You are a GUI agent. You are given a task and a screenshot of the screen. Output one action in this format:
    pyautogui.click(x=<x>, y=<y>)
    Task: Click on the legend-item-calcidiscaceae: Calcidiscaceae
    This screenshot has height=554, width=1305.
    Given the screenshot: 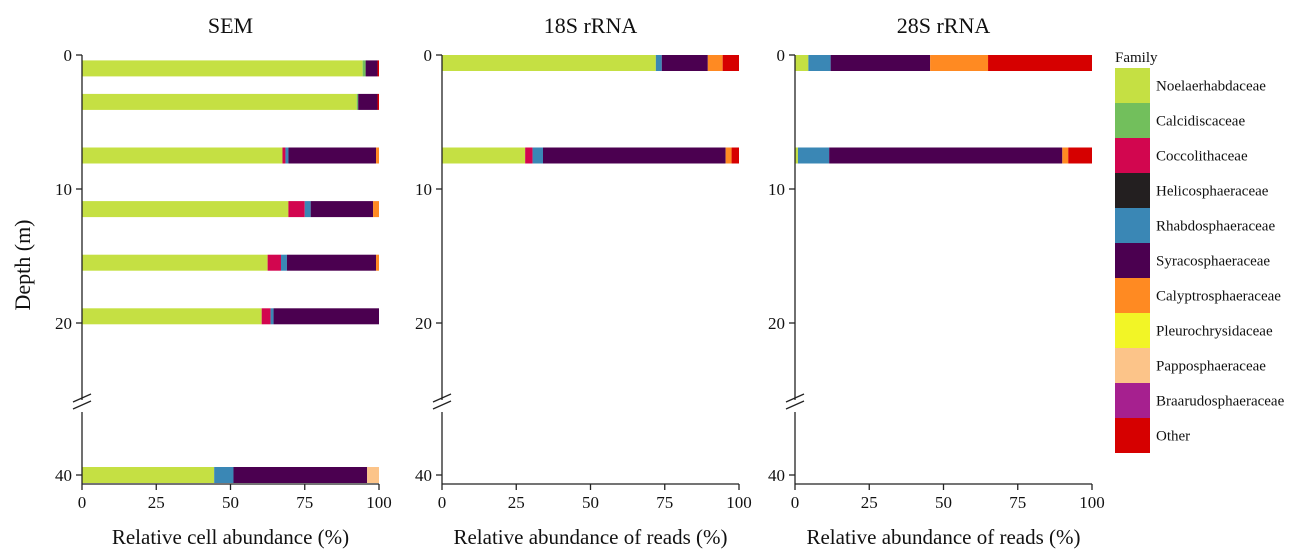 What is the action you would take?
    pyautogui.click(x=1180, y=120)
    